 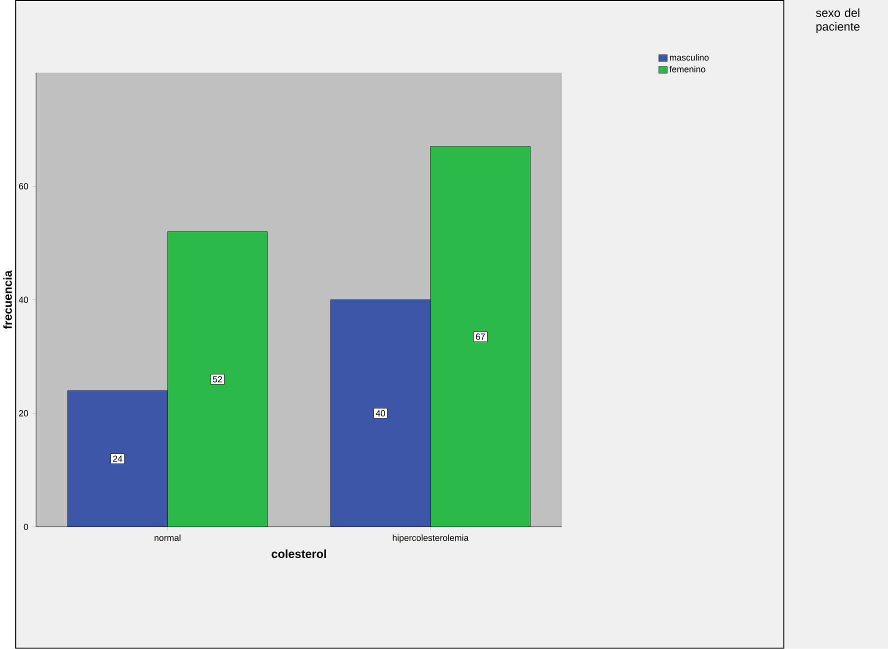 What do you see at coordinates (7, 300) in the screenshot?
I see `y-axis-title: frecuencia` at bounding box center [7, 300].